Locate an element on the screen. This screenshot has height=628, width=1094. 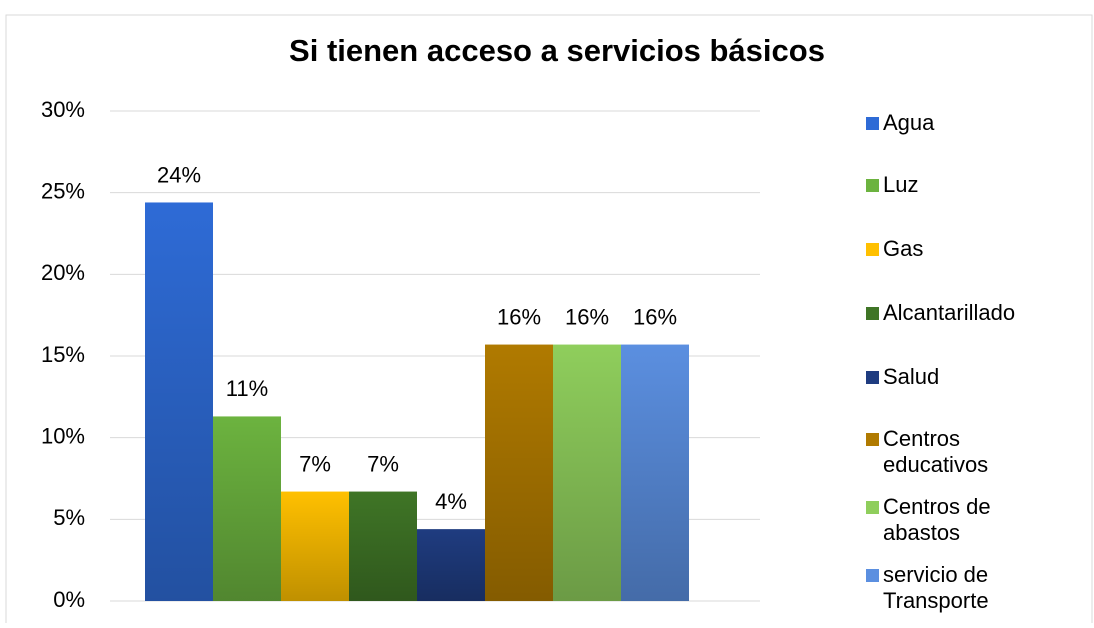
y-tick-label: 20% is located at coordinates (63, 272).